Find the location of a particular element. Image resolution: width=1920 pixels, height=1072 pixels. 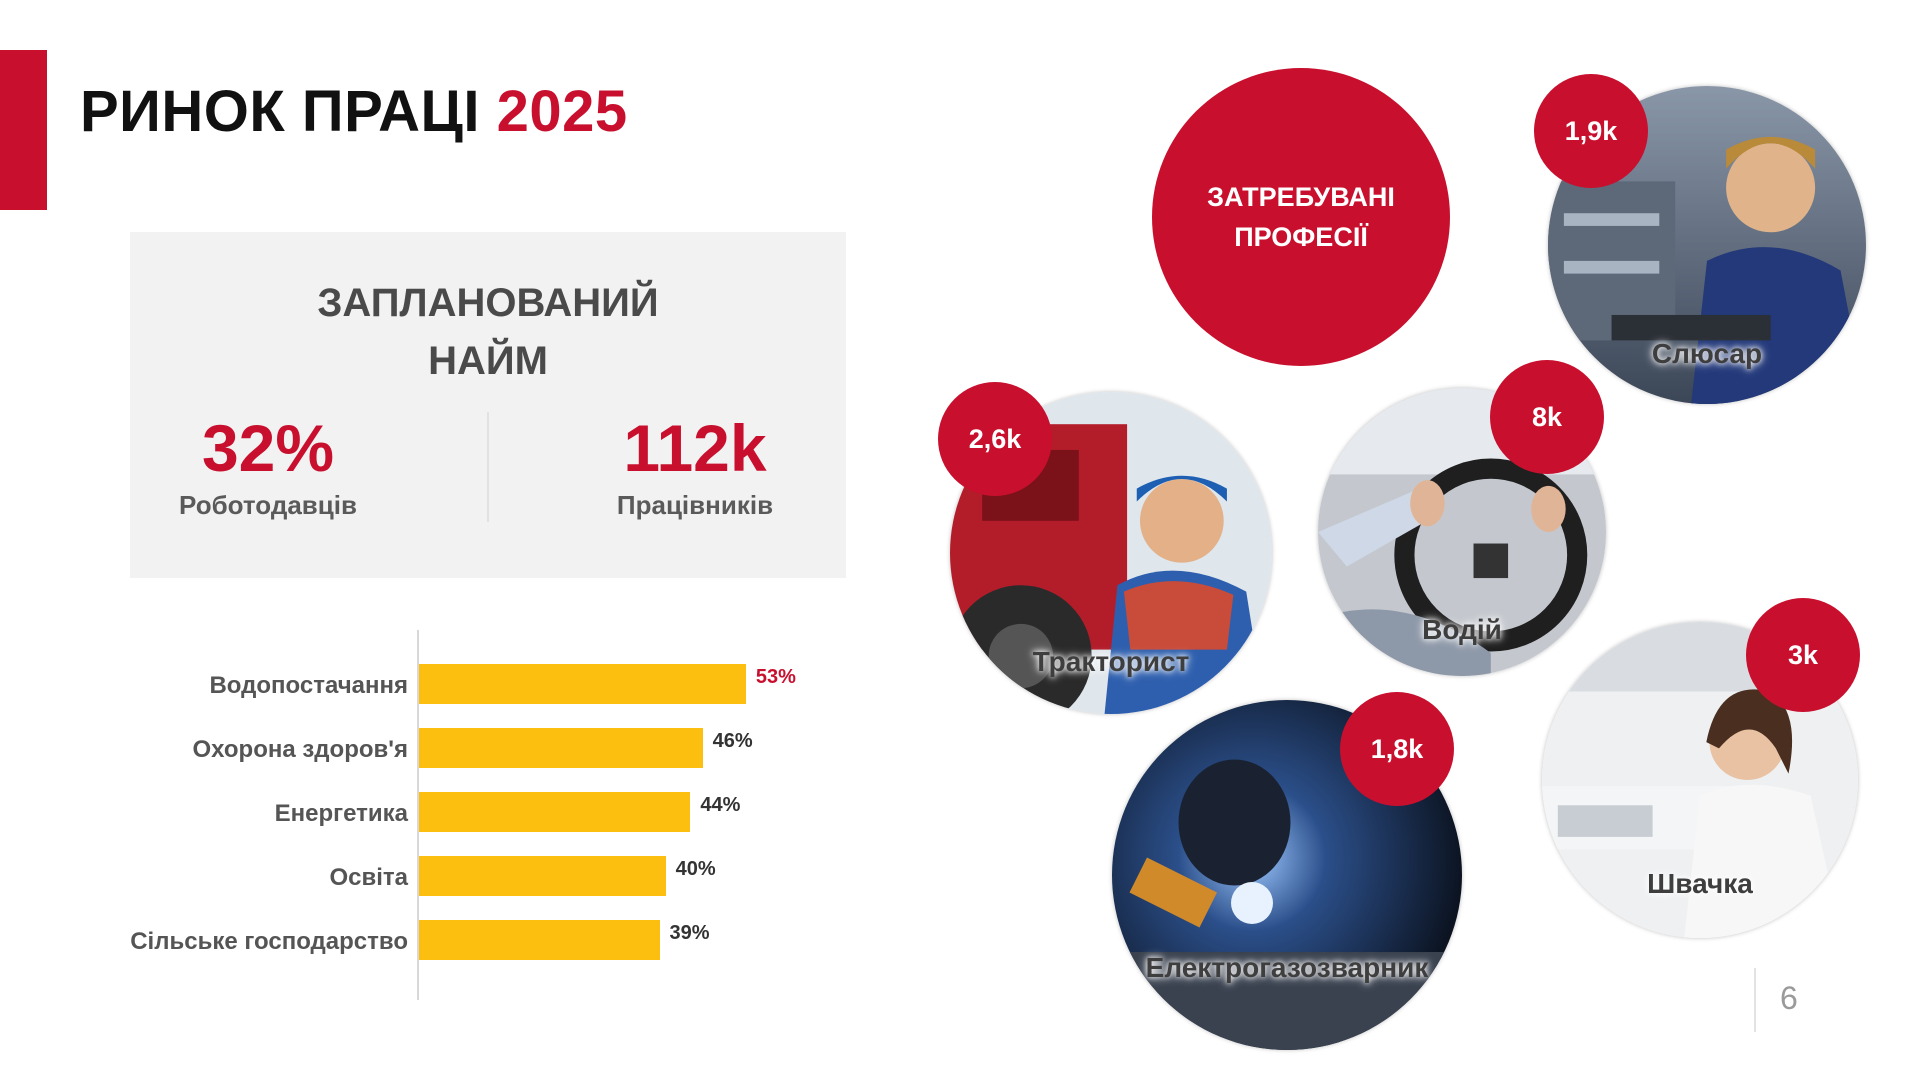

profession-welder-label: Електрогазозварник is located at coordinates (1287, 967).